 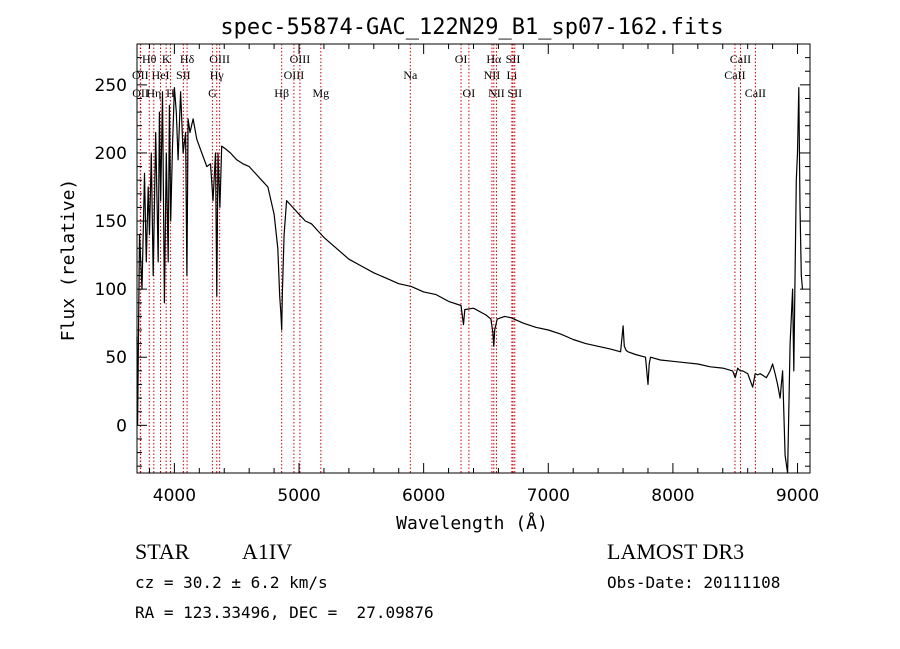 I want to click on spectral-line-label: Li, so click(x=512, y=75).